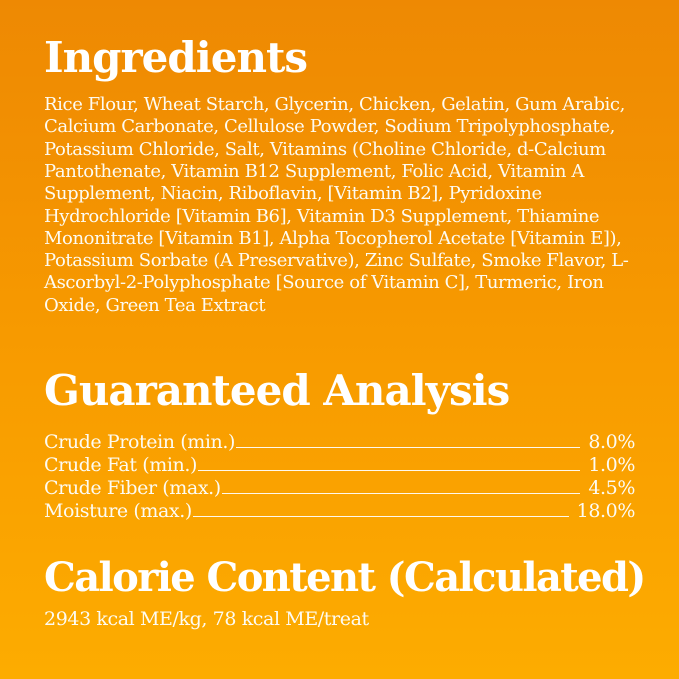 This screenshot has height=679, width=679. What do you see at coordinates (132, 488) in the screenshot?
I see `analysis-label: Crude Fiber (max.)` at bounding box center [132, 488].